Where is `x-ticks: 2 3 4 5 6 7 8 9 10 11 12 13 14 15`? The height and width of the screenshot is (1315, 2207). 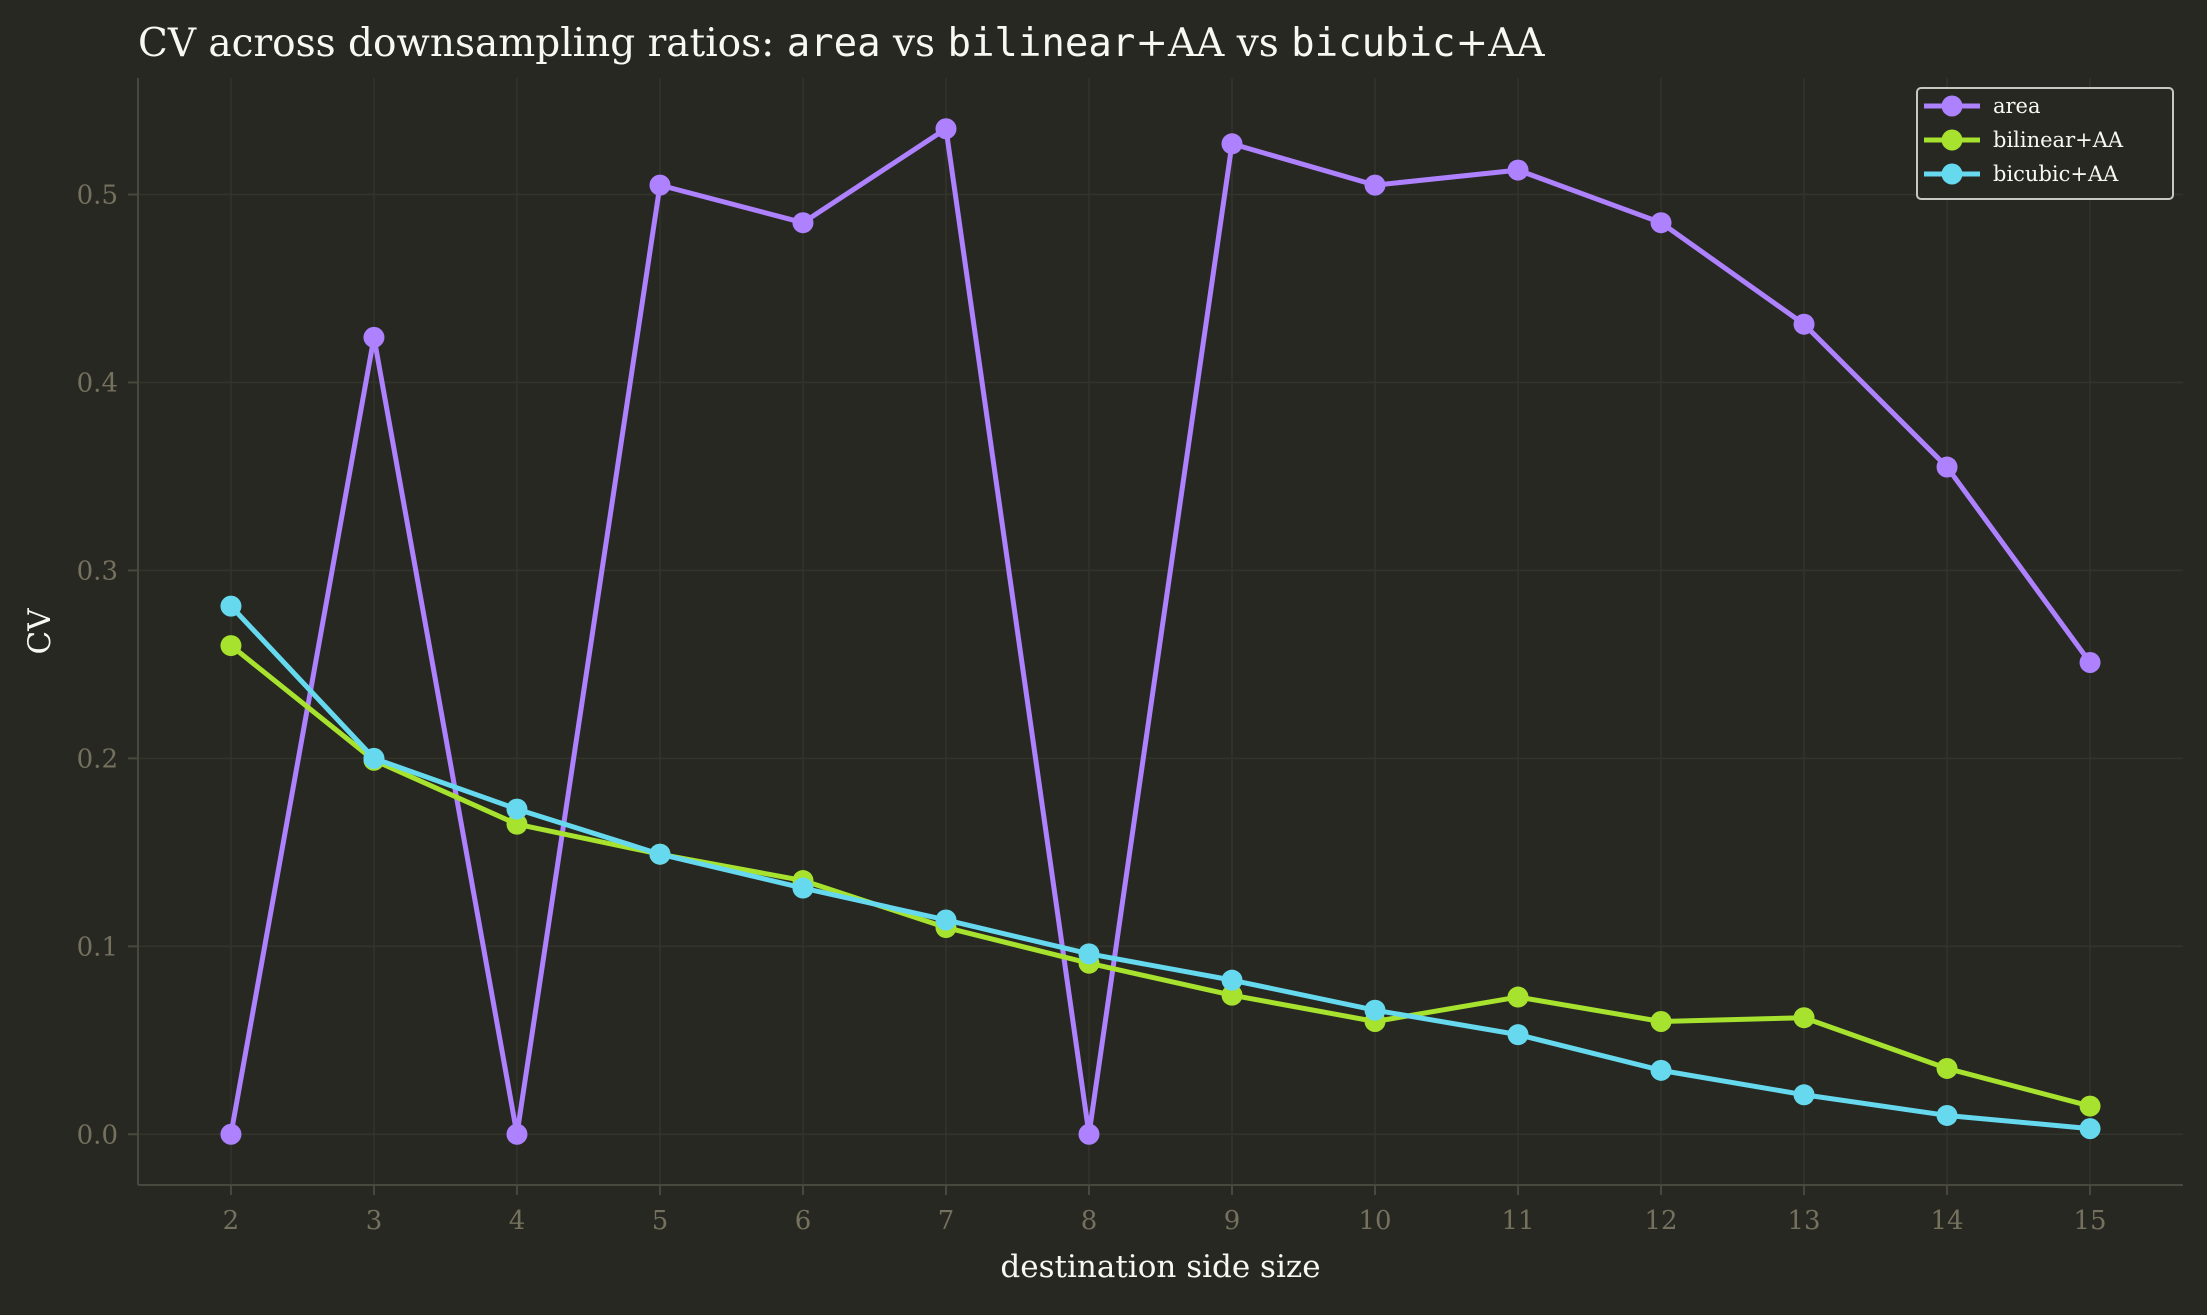 x-ticks: 2 3 4 5 6 7 8 9 10 11 12 13 14 15 is located at coordinates (1165, 1210).